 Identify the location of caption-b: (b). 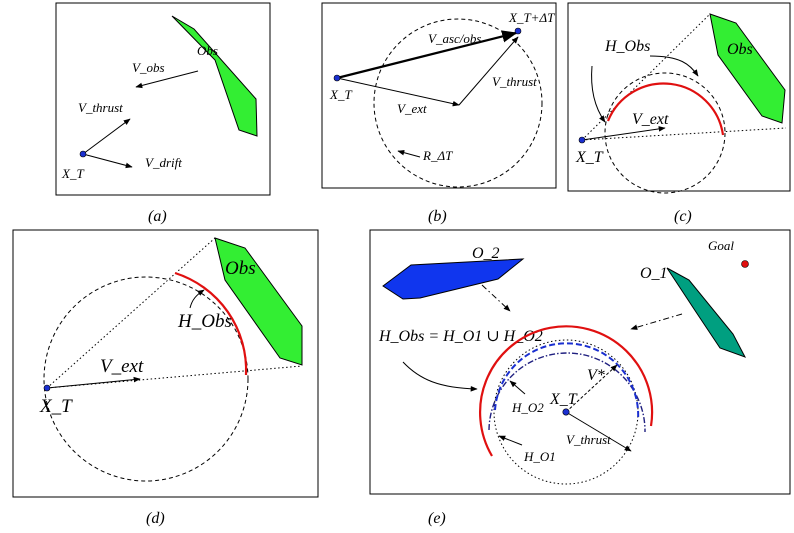
(437, 216).